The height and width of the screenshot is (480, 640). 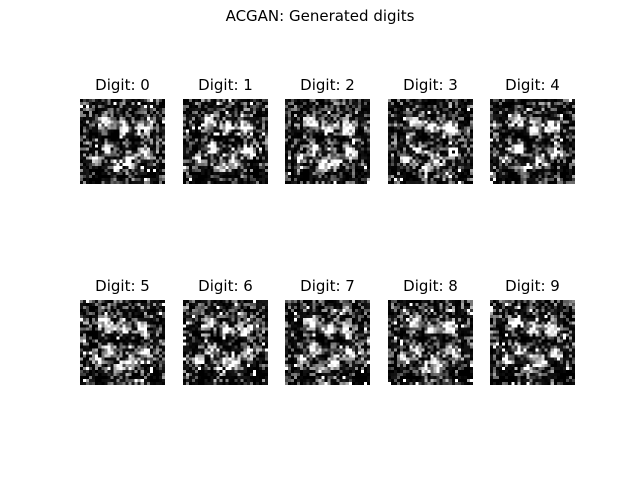 I want to click on panel-title: Digit: 9, so click(x=532, y=286).